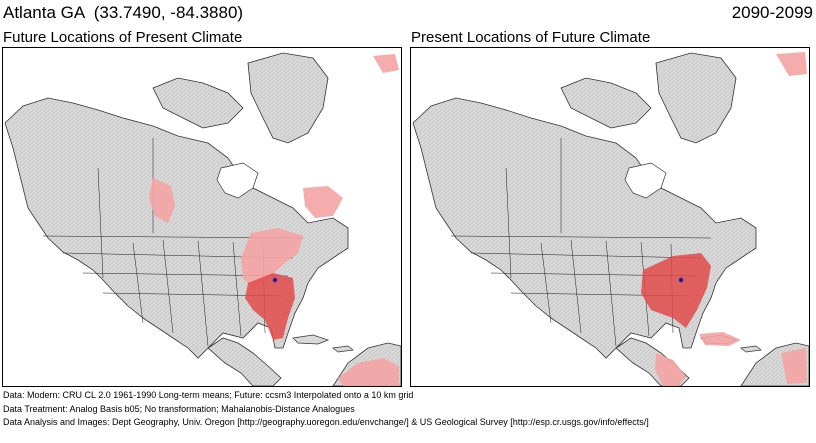 The image size is (816, 443). I want to click on analog-light-caribbean, so click(720, 339).